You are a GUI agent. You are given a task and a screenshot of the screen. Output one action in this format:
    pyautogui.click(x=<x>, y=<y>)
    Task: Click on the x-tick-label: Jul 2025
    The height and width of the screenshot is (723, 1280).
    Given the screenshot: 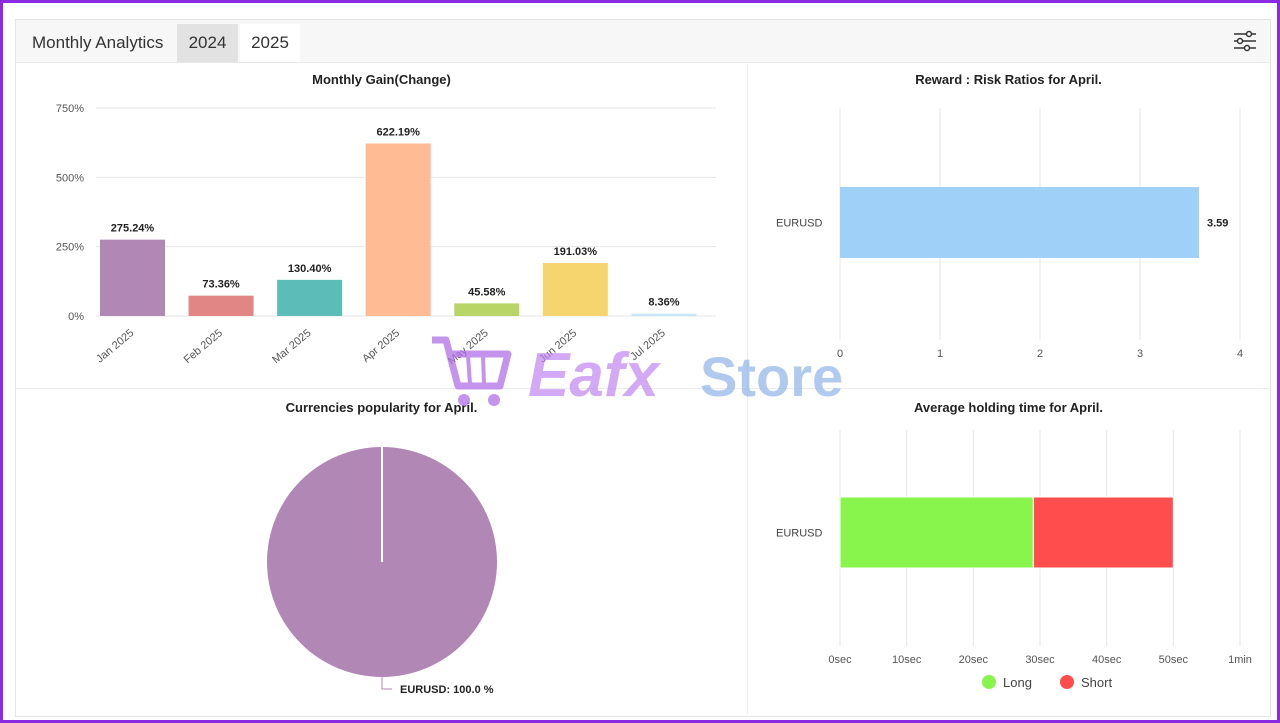 What is the action you would take?
    pyautogui.click(x=648, y=345)
    